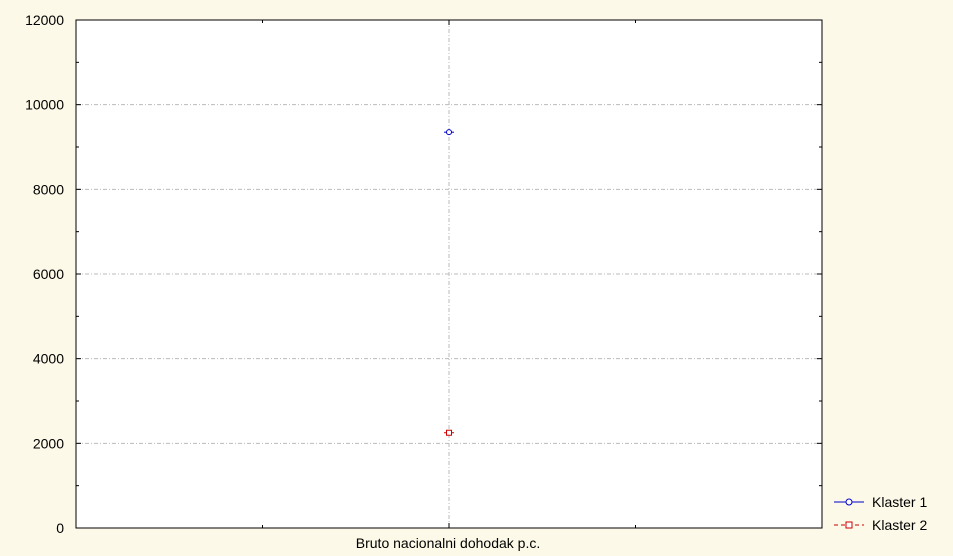 The height and width of the screenshot is (556, 953). What do you see at coordinates (60, 528) in the screenshot?
I see `y-tick-label: 0` at bounding box center [60, 528].